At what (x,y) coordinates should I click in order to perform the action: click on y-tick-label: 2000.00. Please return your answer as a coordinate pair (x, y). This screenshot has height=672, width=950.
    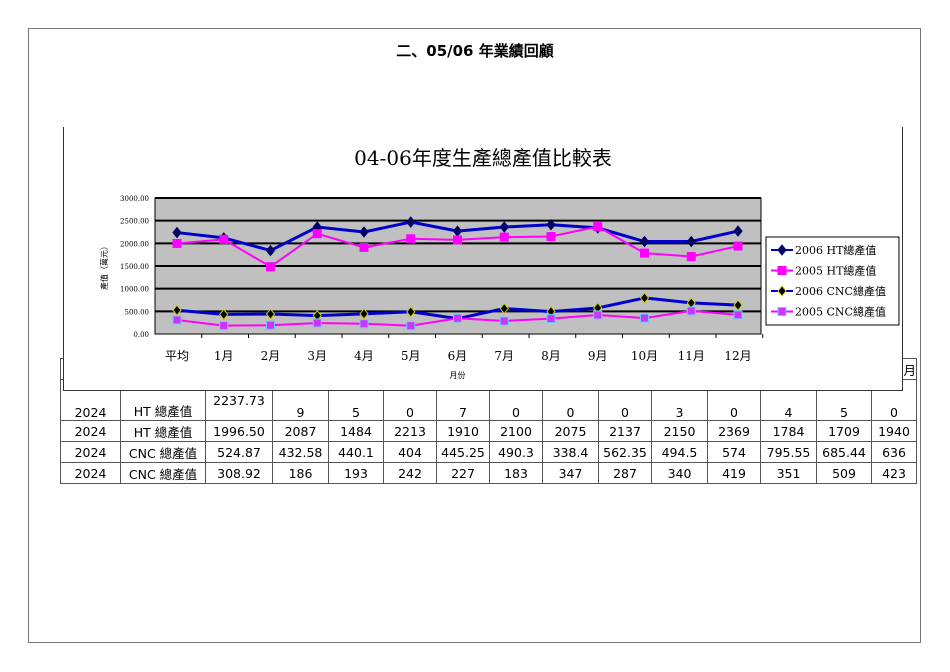
    Looking at the image, I should click on (134, 244).